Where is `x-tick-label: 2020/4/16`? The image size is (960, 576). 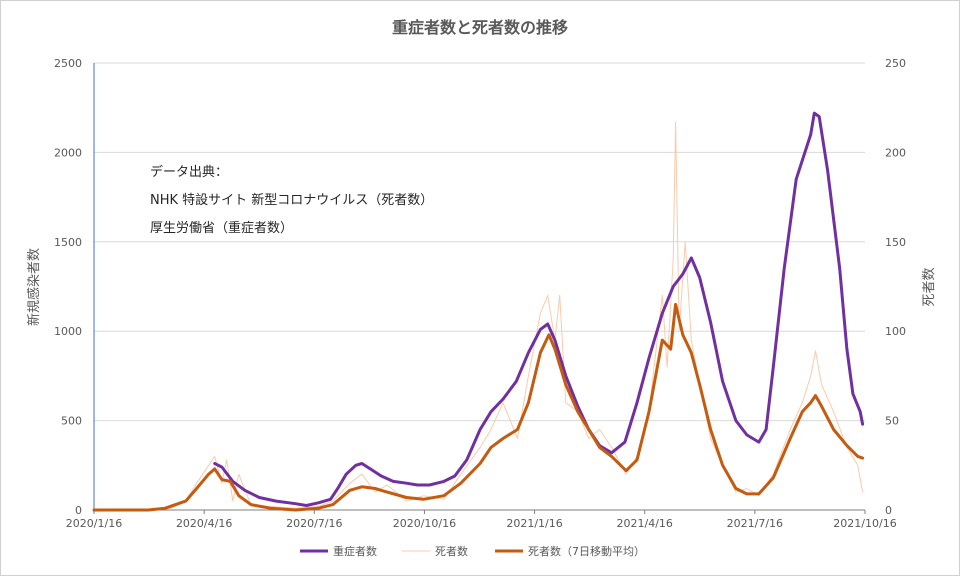 x-tick-label: 2020/4/16 is located at coordinates (204, 523).